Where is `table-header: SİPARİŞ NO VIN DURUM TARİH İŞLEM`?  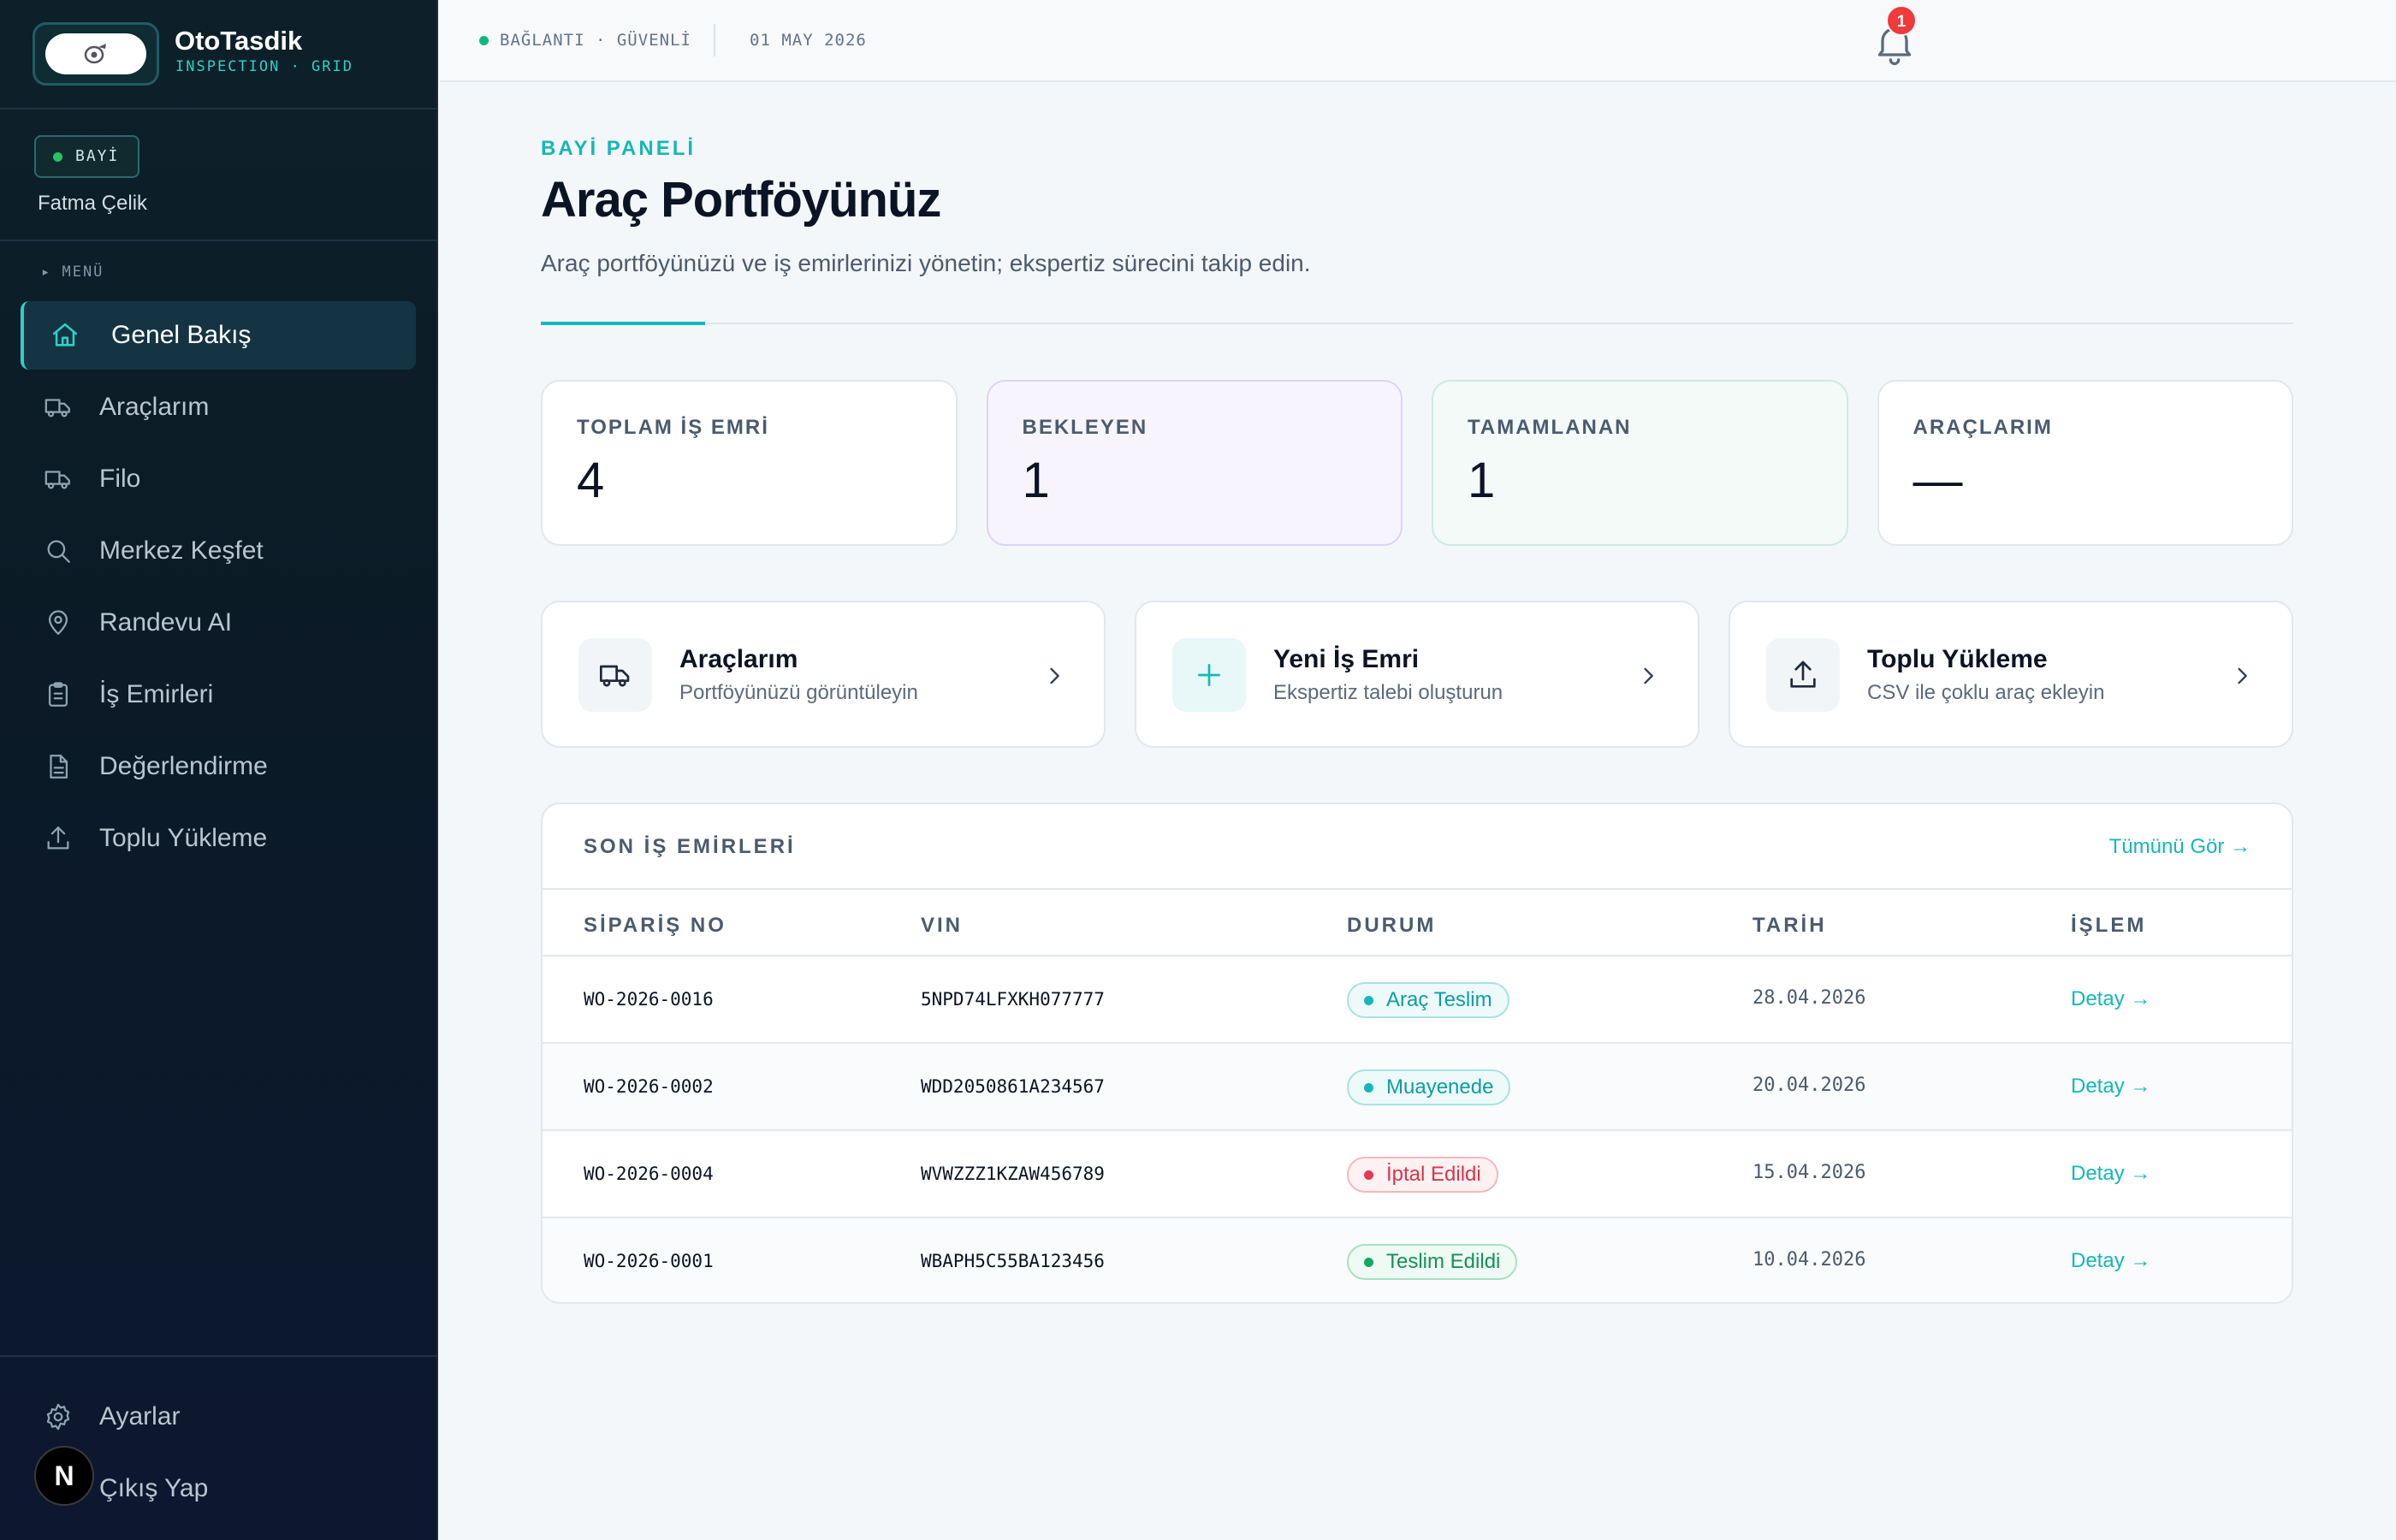
table-header: SİPARİŞ NO VIN DURUM TARİH İŞLEM is located at coordinates (1417, 923).